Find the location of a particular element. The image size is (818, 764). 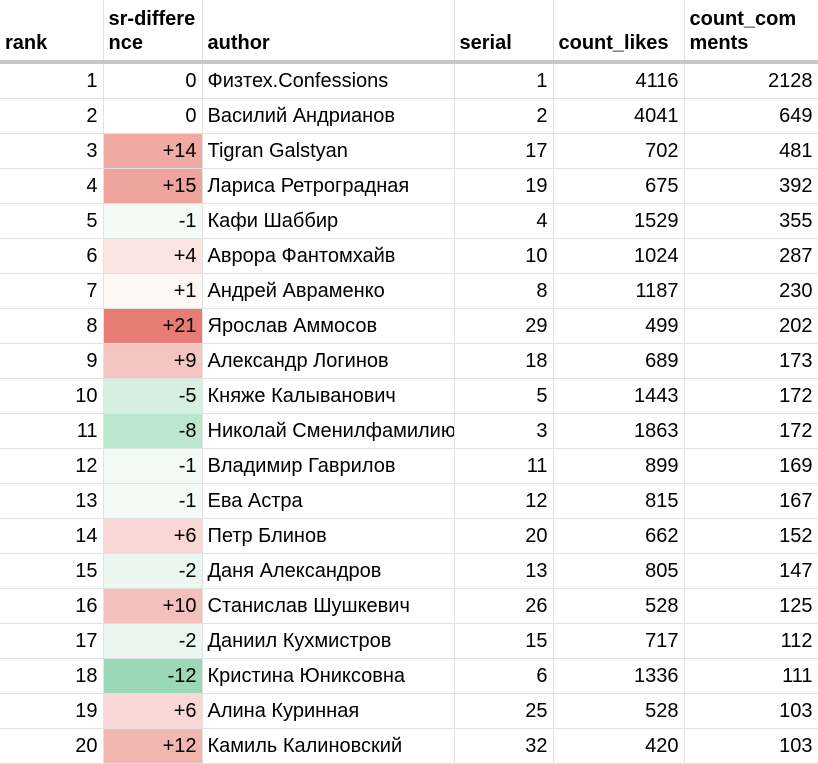

cell-count-likes: 702 is located at coordinates (619, 151).